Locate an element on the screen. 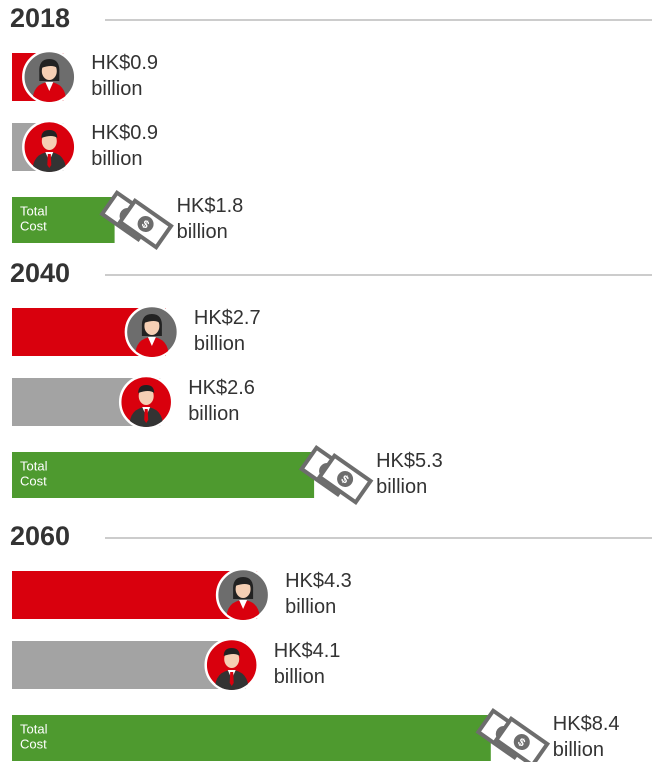 This screenshot has width=661, height=762. value-label: HK$5.3 billion is located at coordinates (409, 474).